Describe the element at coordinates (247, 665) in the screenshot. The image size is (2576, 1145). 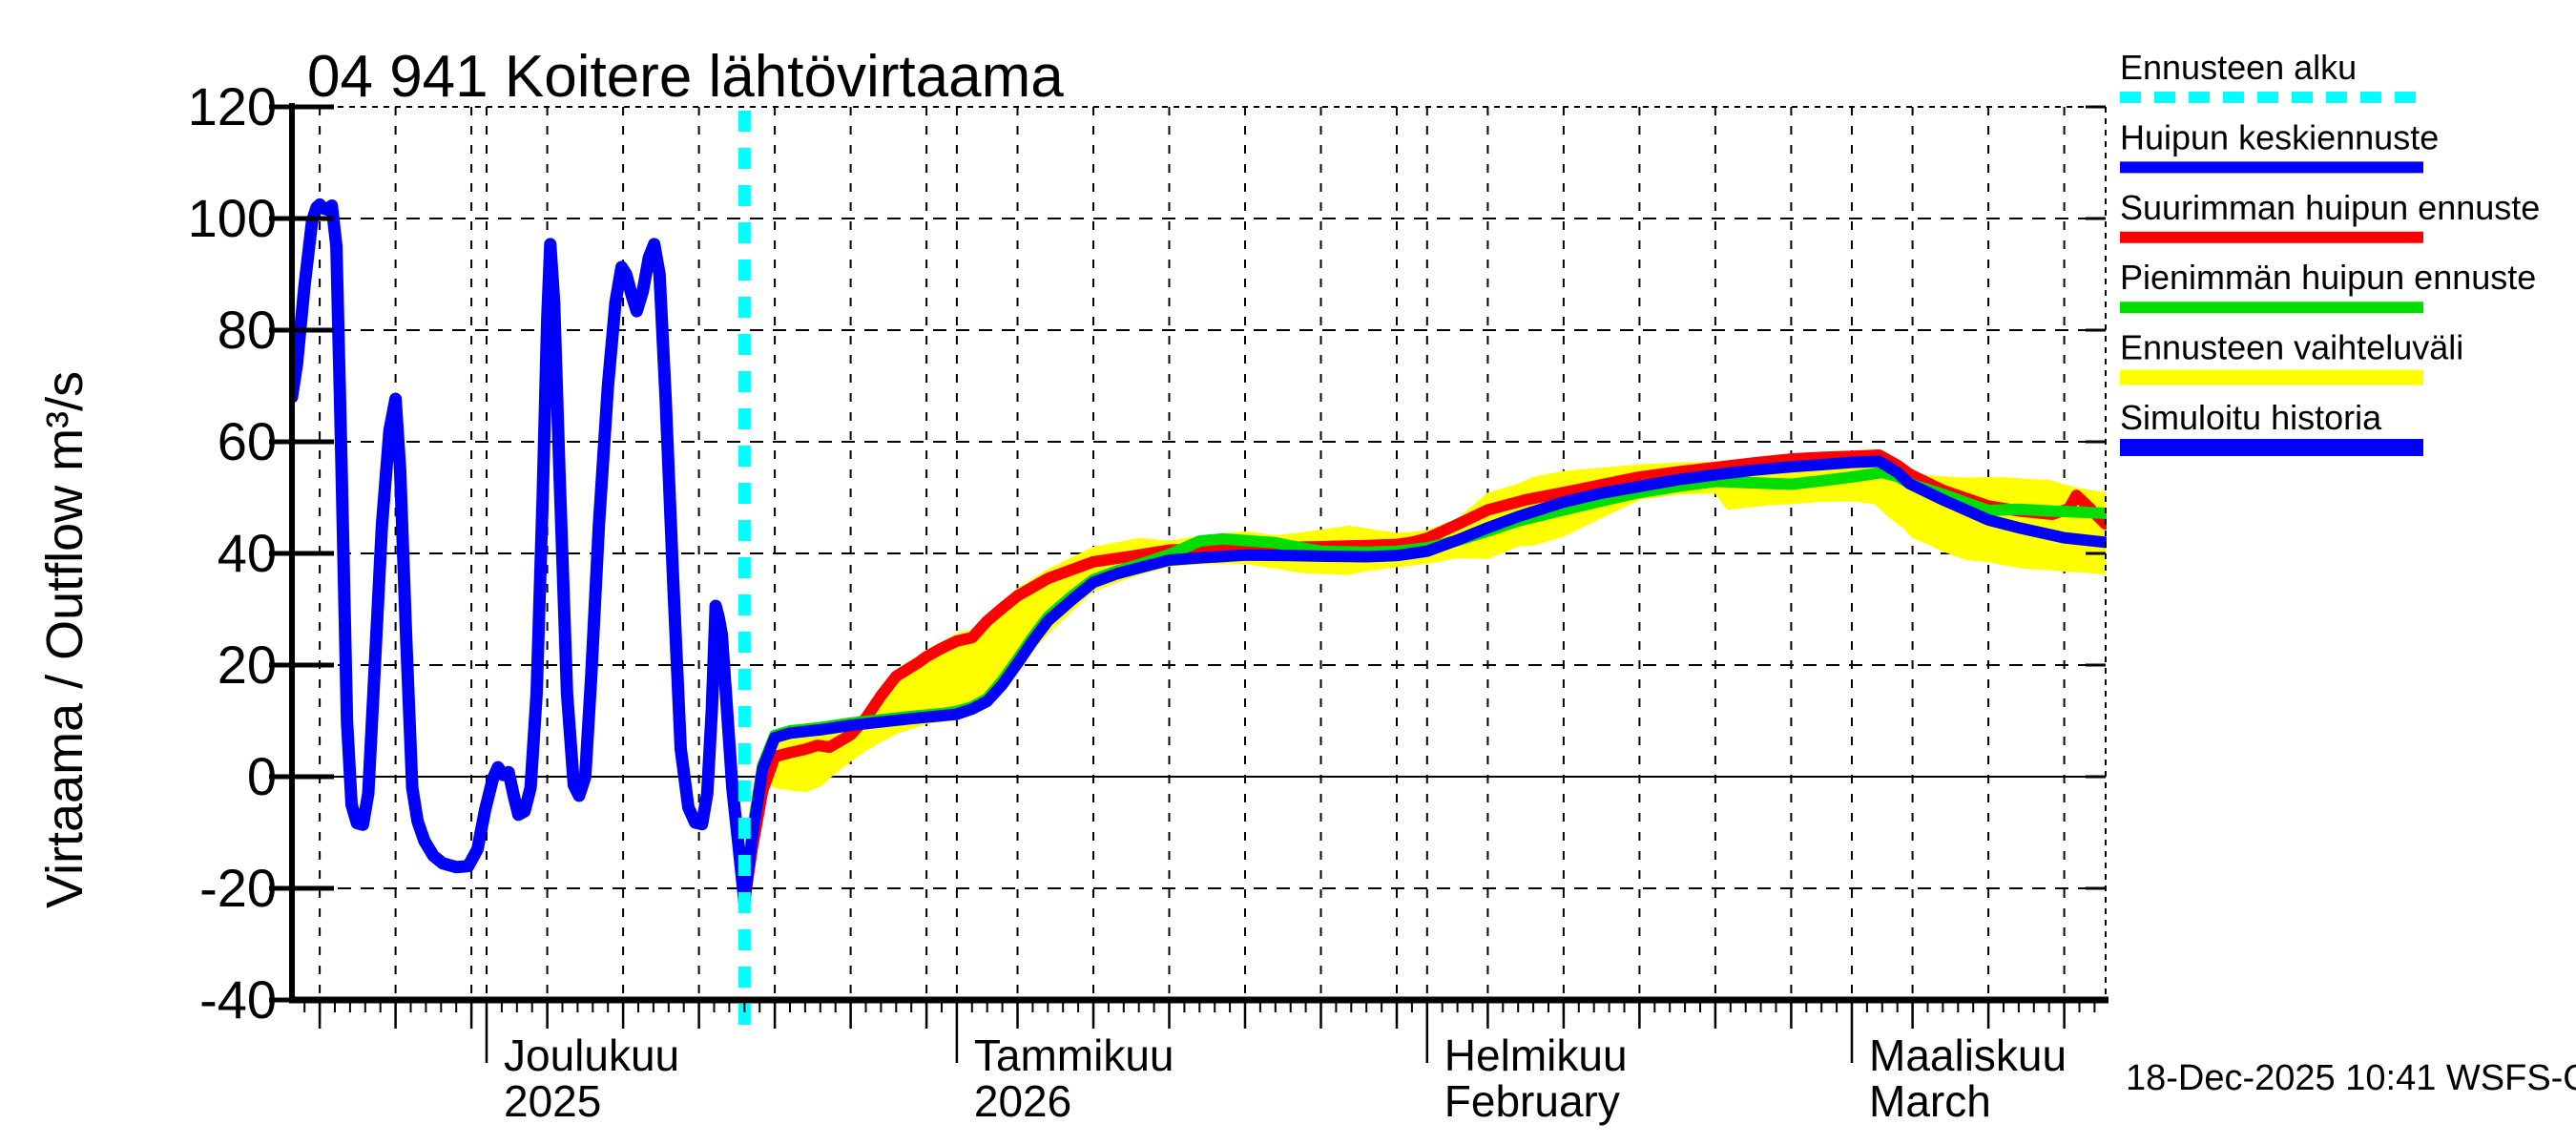
I see `y-tick-label: 20` at that location.